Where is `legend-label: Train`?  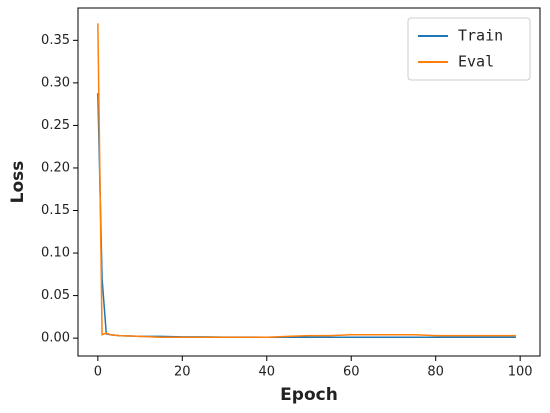 legend-label: Train is located at coordinates (480, 36).